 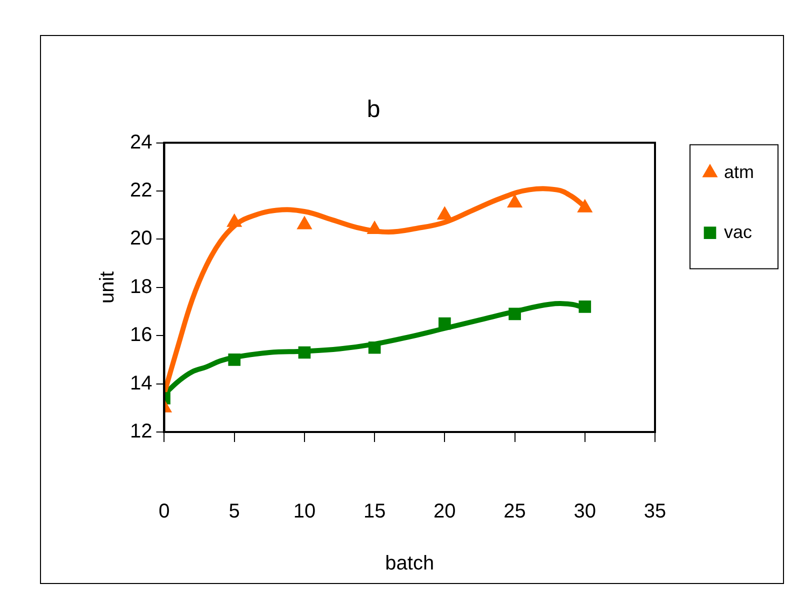 I want to click on chart-title: b, so click(x=373, y=110).